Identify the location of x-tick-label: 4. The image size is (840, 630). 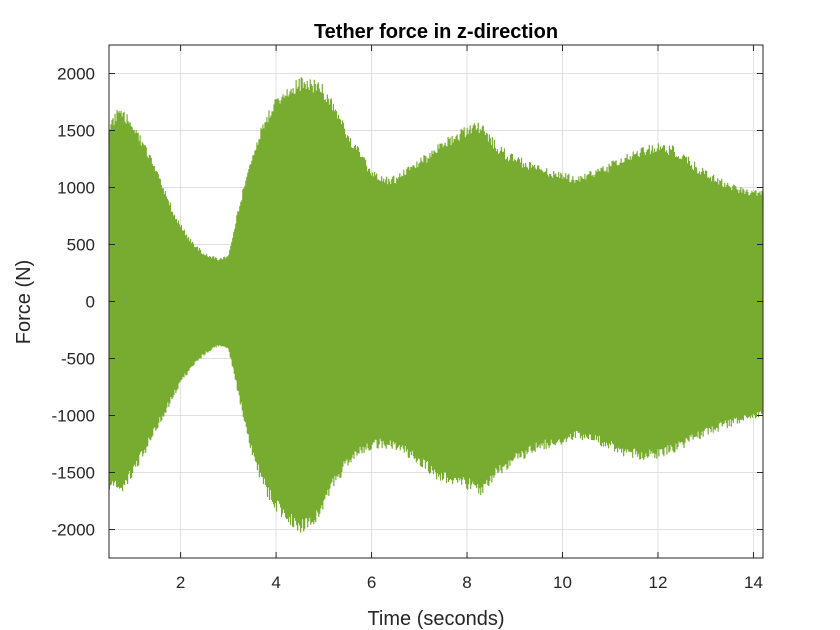
(275, 582).